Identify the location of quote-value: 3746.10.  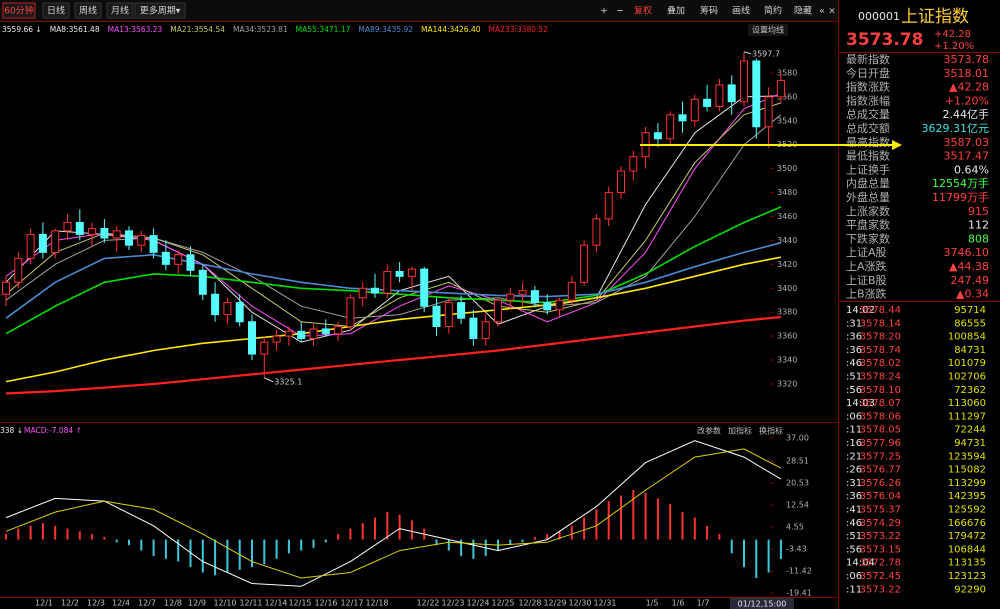
(967, 252).